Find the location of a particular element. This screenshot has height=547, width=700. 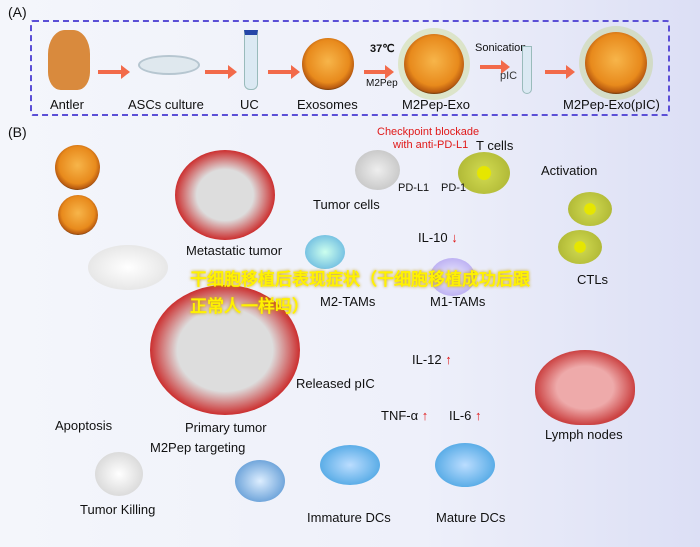

activation-label: Activation is located at coordinates (569, 170).